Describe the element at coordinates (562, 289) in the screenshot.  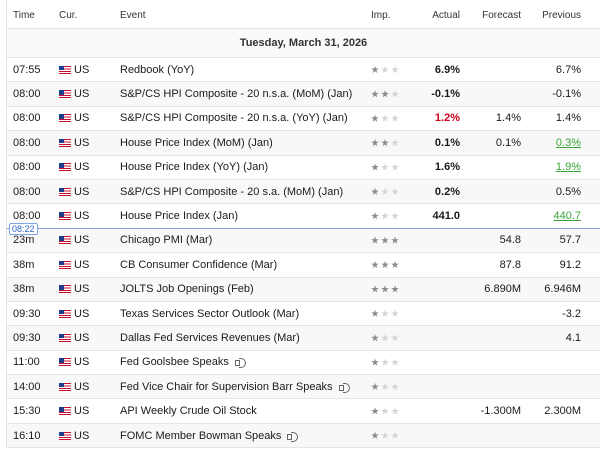
I see `previous-value: 6.946M` at that location.